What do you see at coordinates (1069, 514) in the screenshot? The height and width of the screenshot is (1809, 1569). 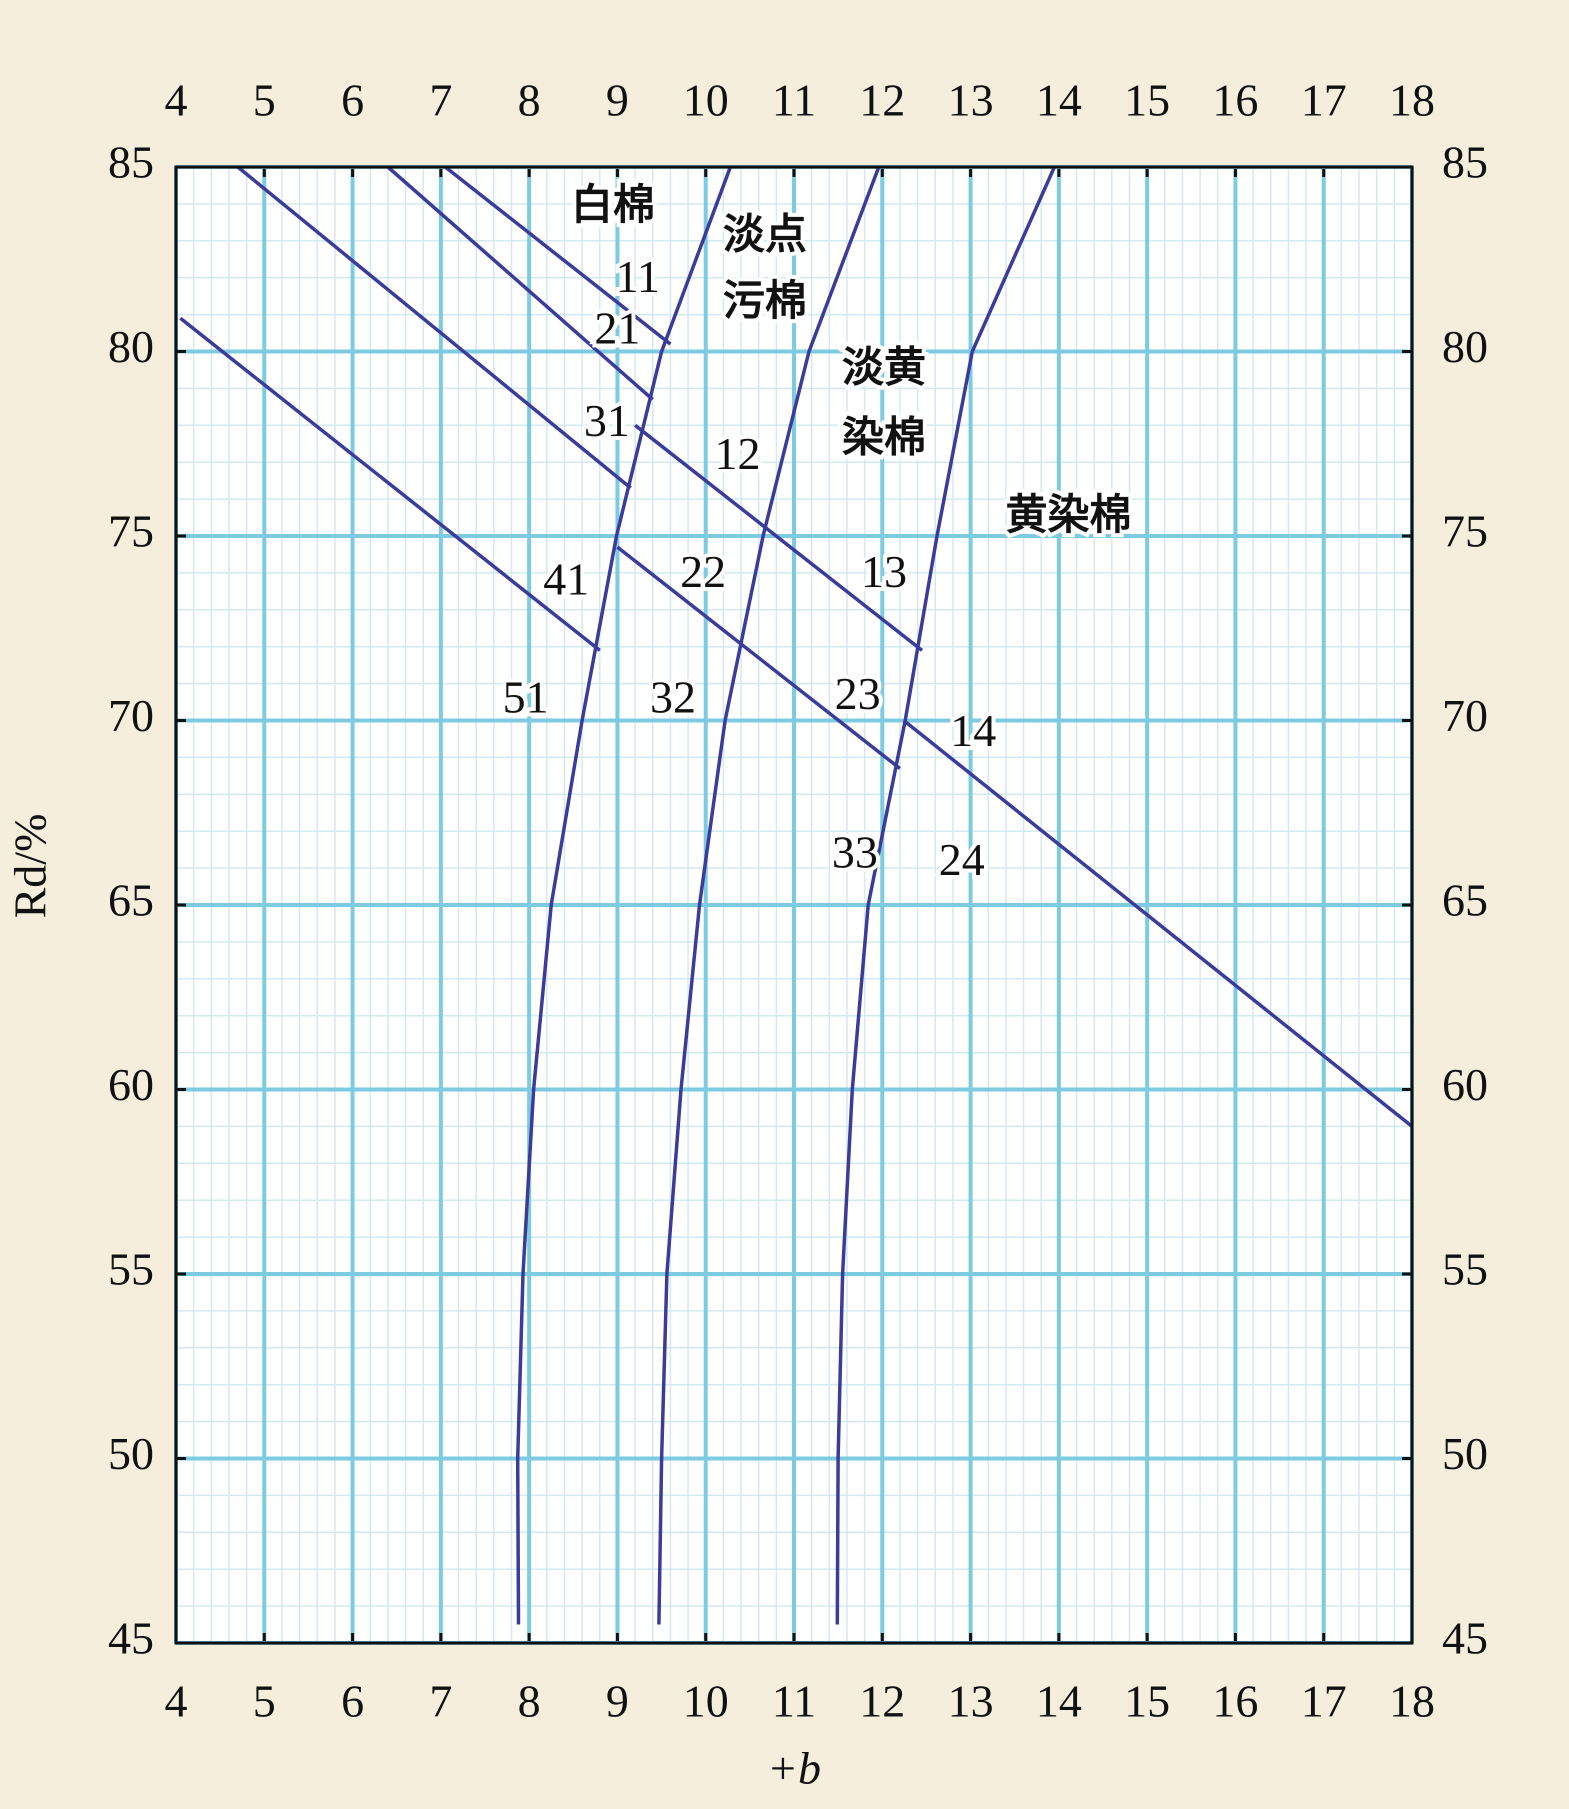 I see `annotation: 黄染棉` at bounding box center [1069, 514].